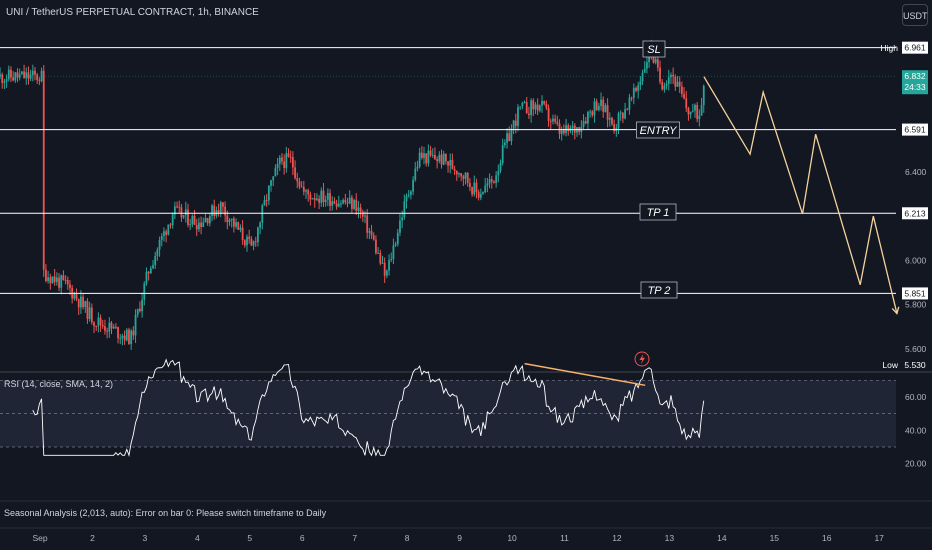 Image resolution: width=932 pixels, height=550 pixels. I want to click on tp1-label: TP 1, so click(658, 213).